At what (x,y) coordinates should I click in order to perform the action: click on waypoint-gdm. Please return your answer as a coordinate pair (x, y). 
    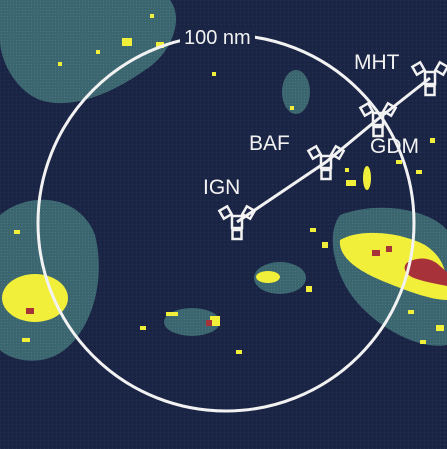
    Looking at the image, I should click on (378, 119).